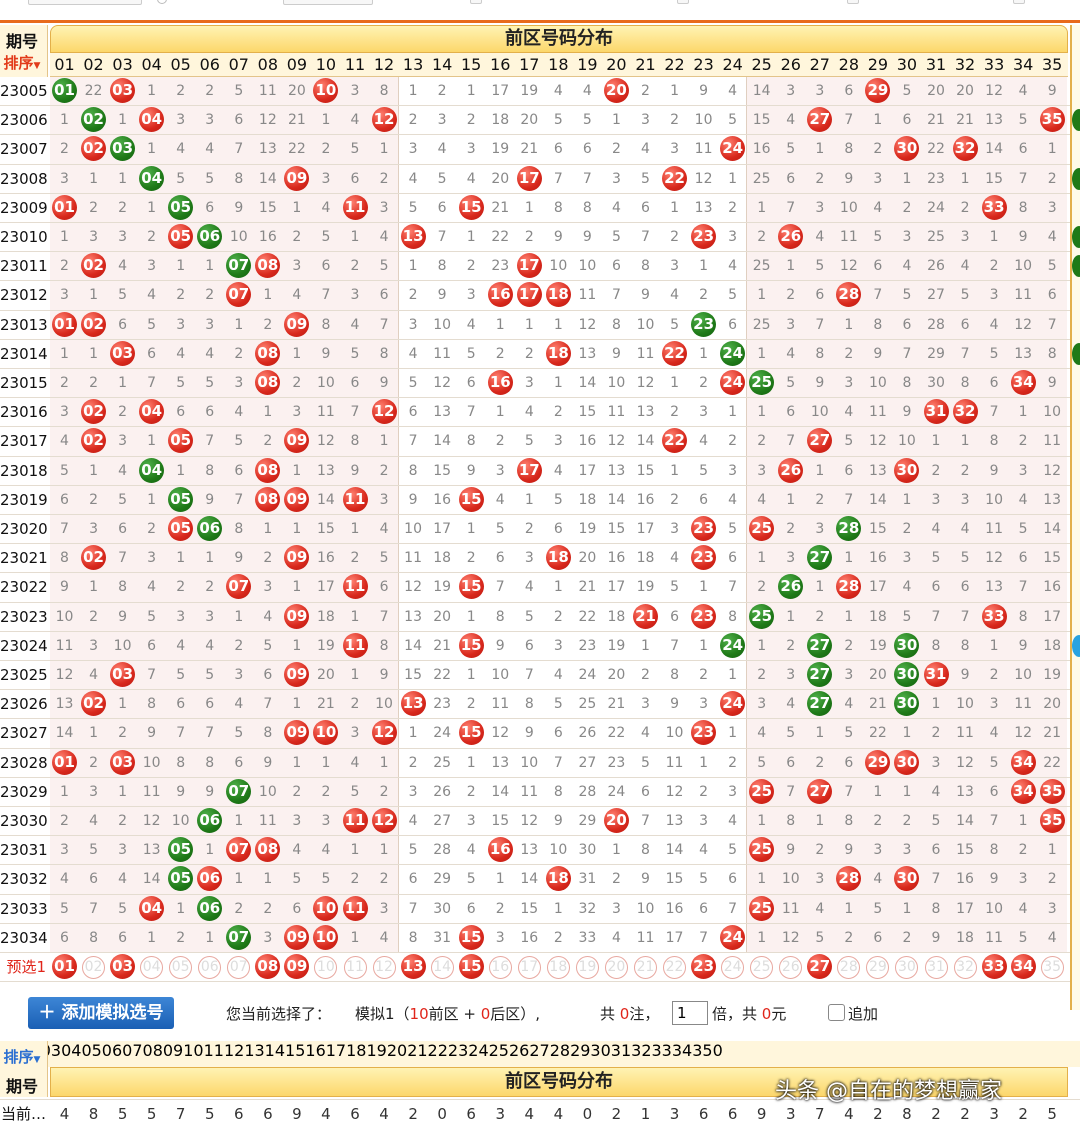 Image resolution: width=1080 pixels, height=1128 pixels. I want to click on preselect-cell: 08, so click(267, 967).